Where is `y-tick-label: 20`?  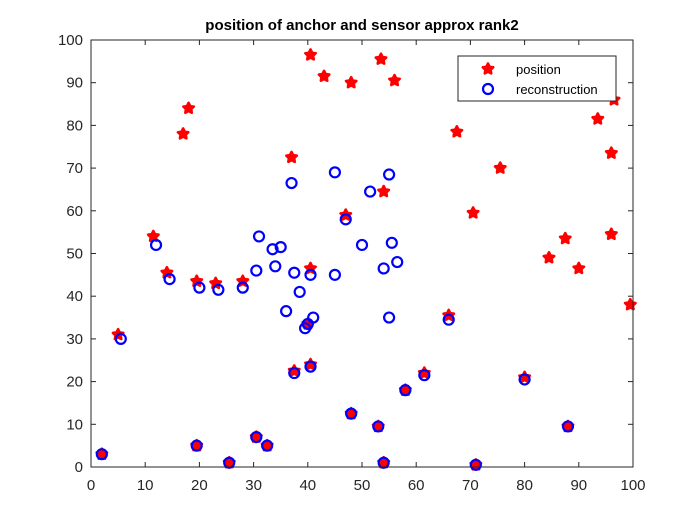 y-tick-label: 20 is located at coordinates (74, 382).